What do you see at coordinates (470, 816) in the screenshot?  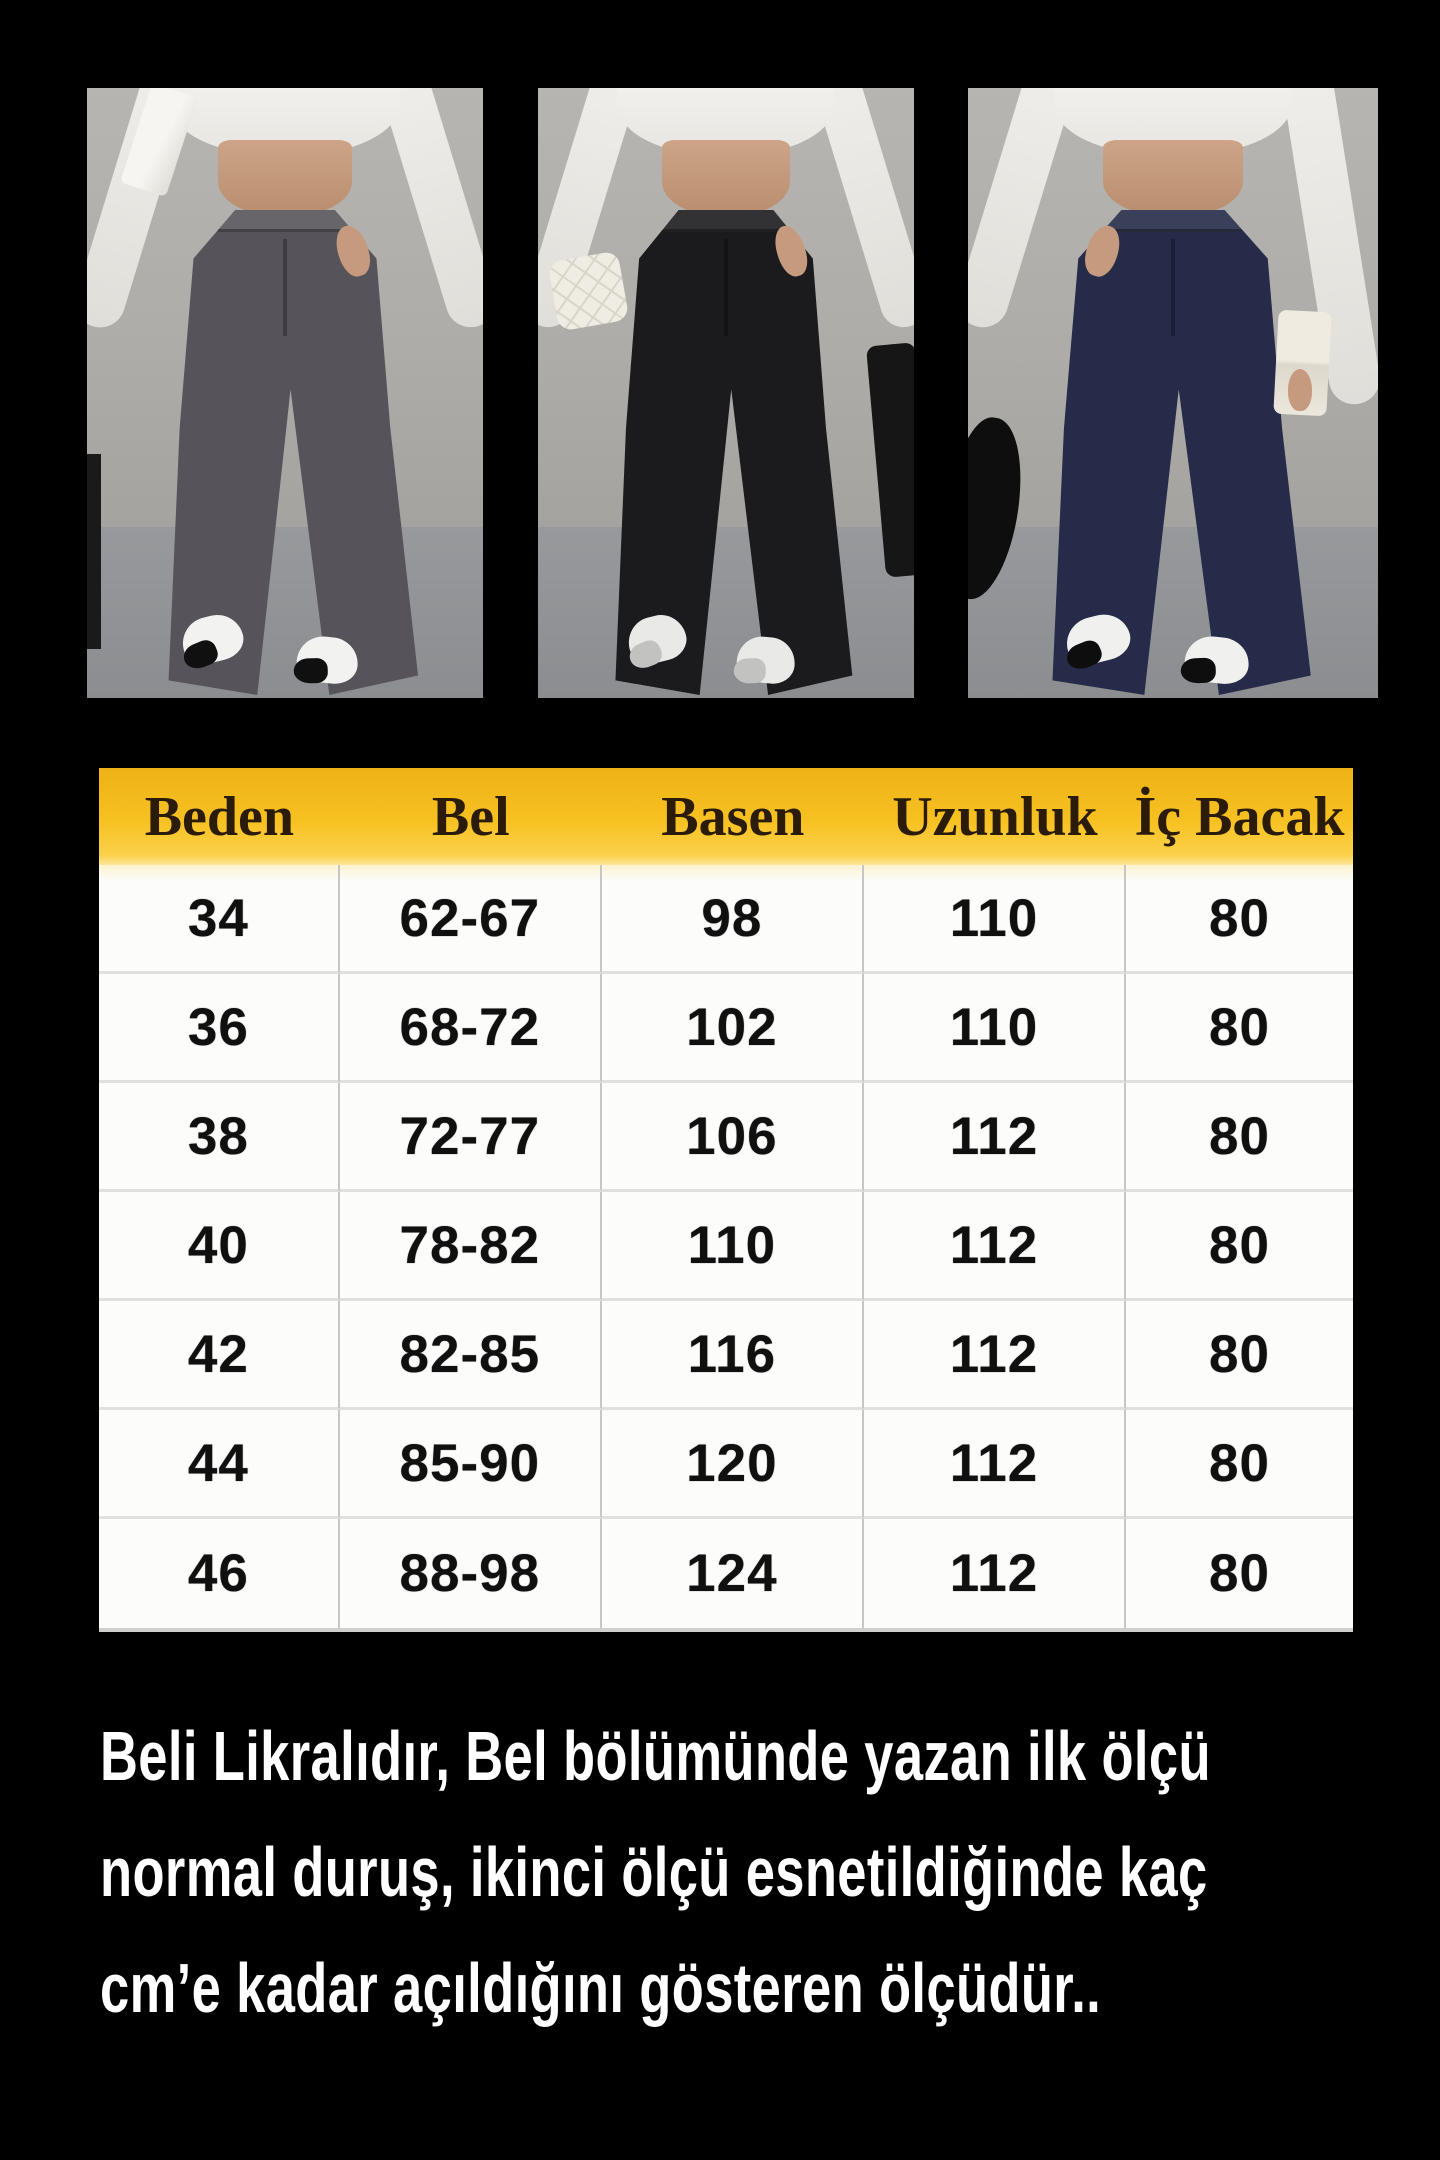 I see `column-header-bel: Bel` at bounding box center [470, 816].